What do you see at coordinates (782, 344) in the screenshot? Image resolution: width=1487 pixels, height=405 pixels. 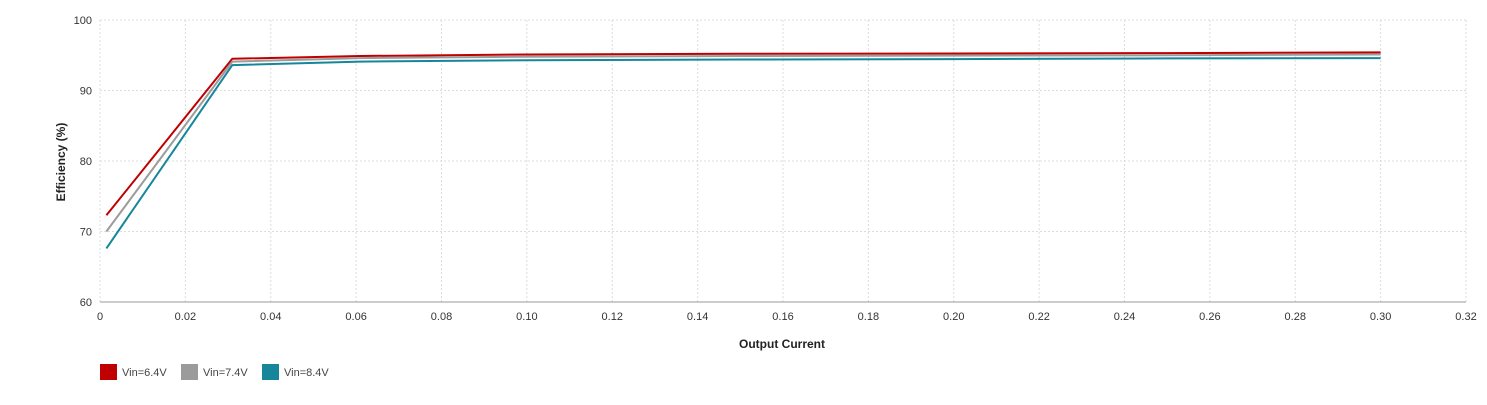 I see `x-axis-title: Output Current` at bounding box center [782, 344].